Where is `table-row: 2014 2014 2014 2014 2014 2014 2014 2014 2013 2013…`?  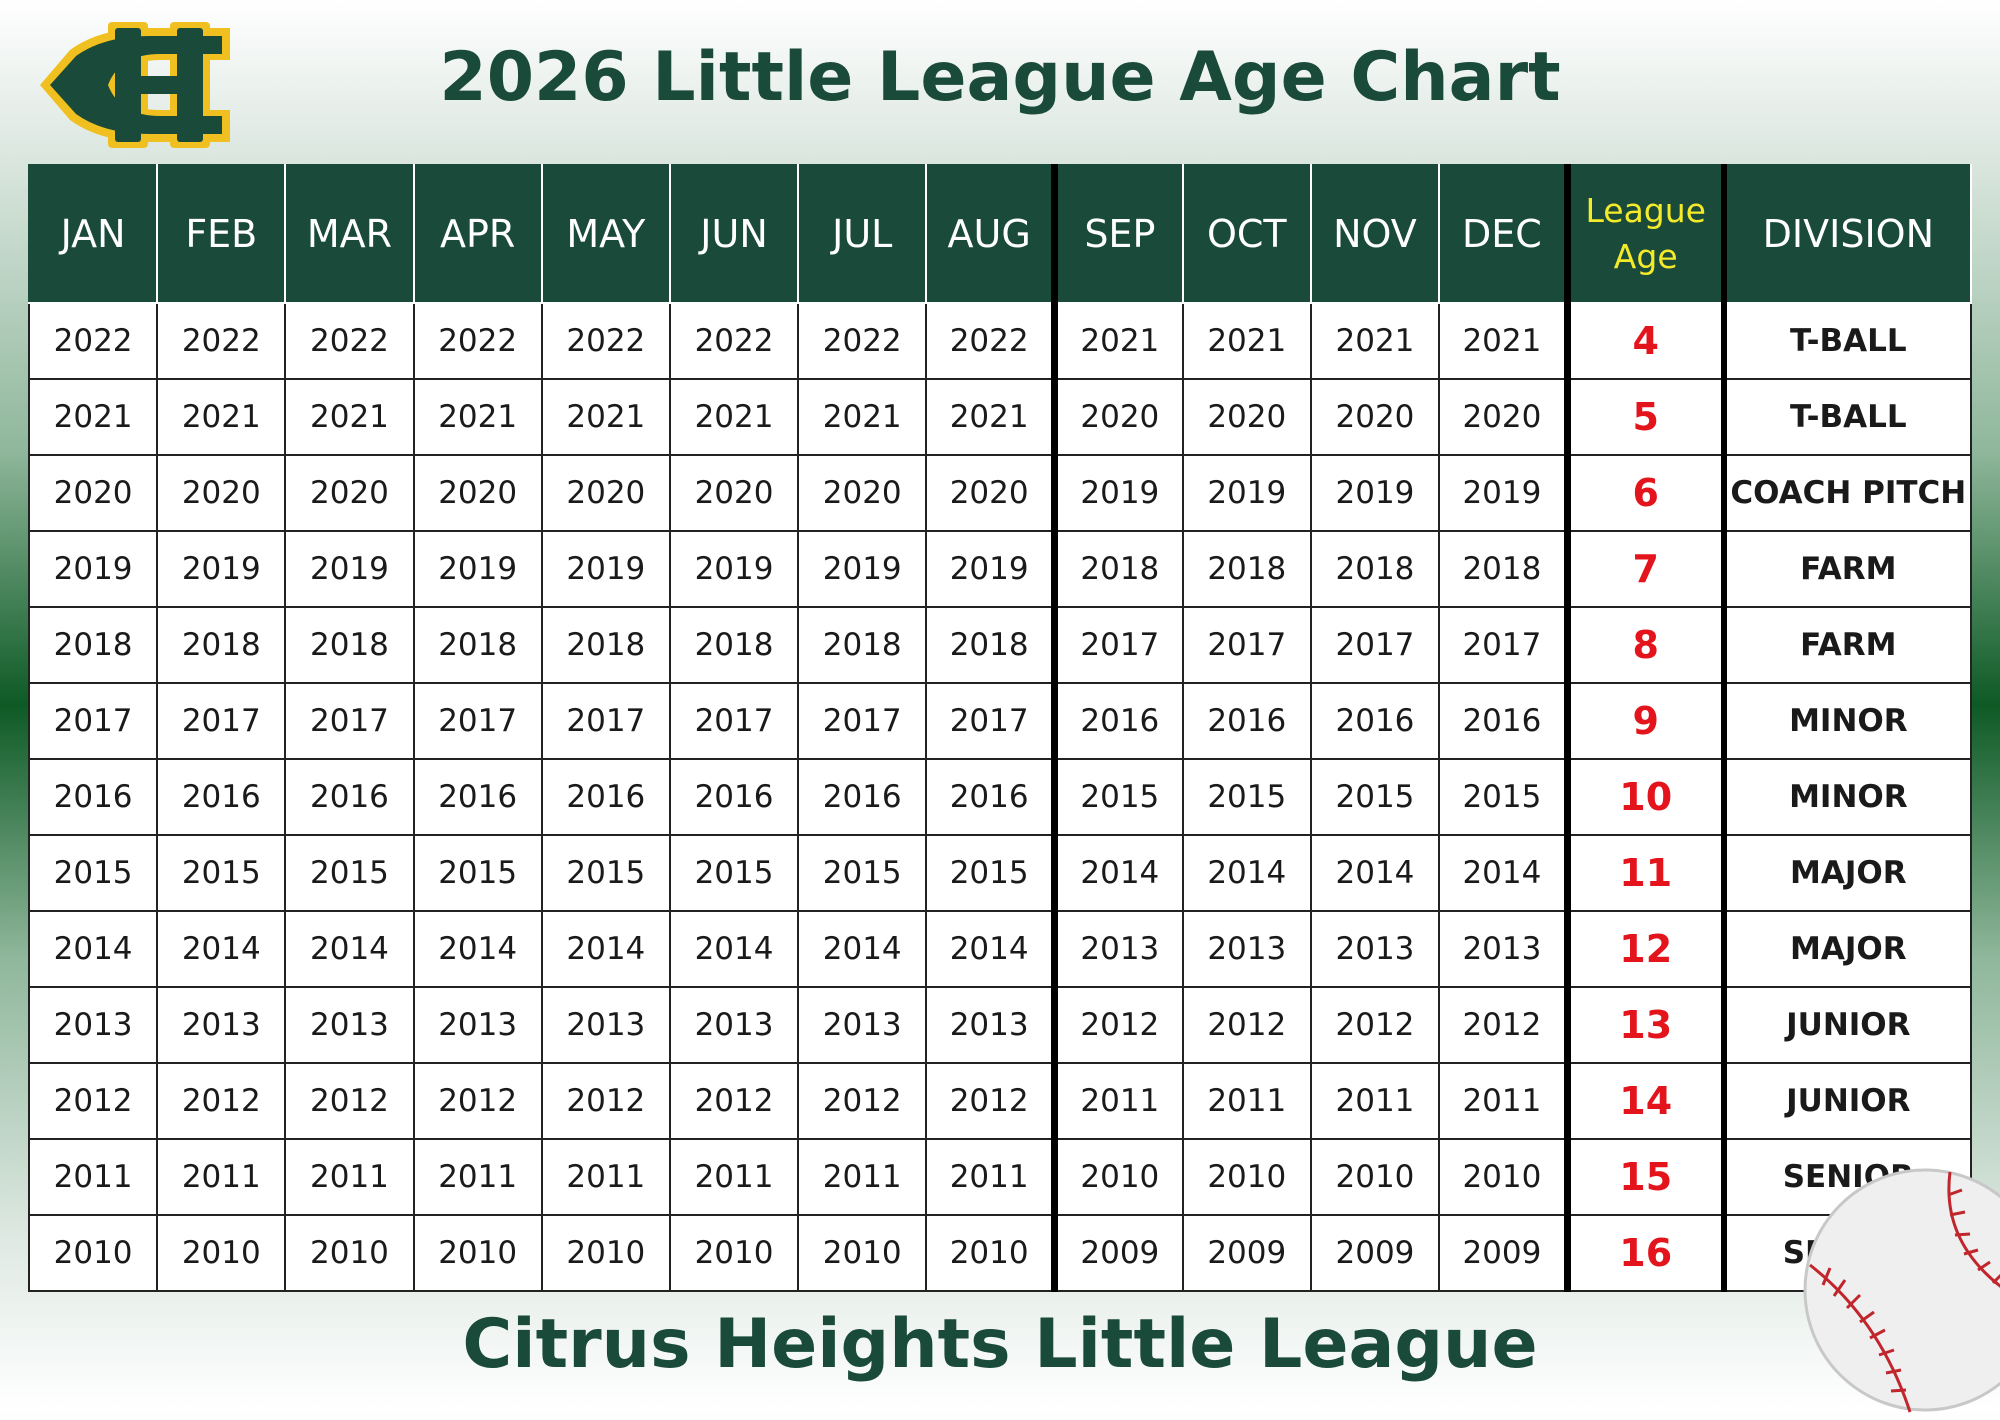 table-row: 2014 2014 2014 2014 2014 2014 2014 2014 2013 2013… is located at coordinates (1000, 949).